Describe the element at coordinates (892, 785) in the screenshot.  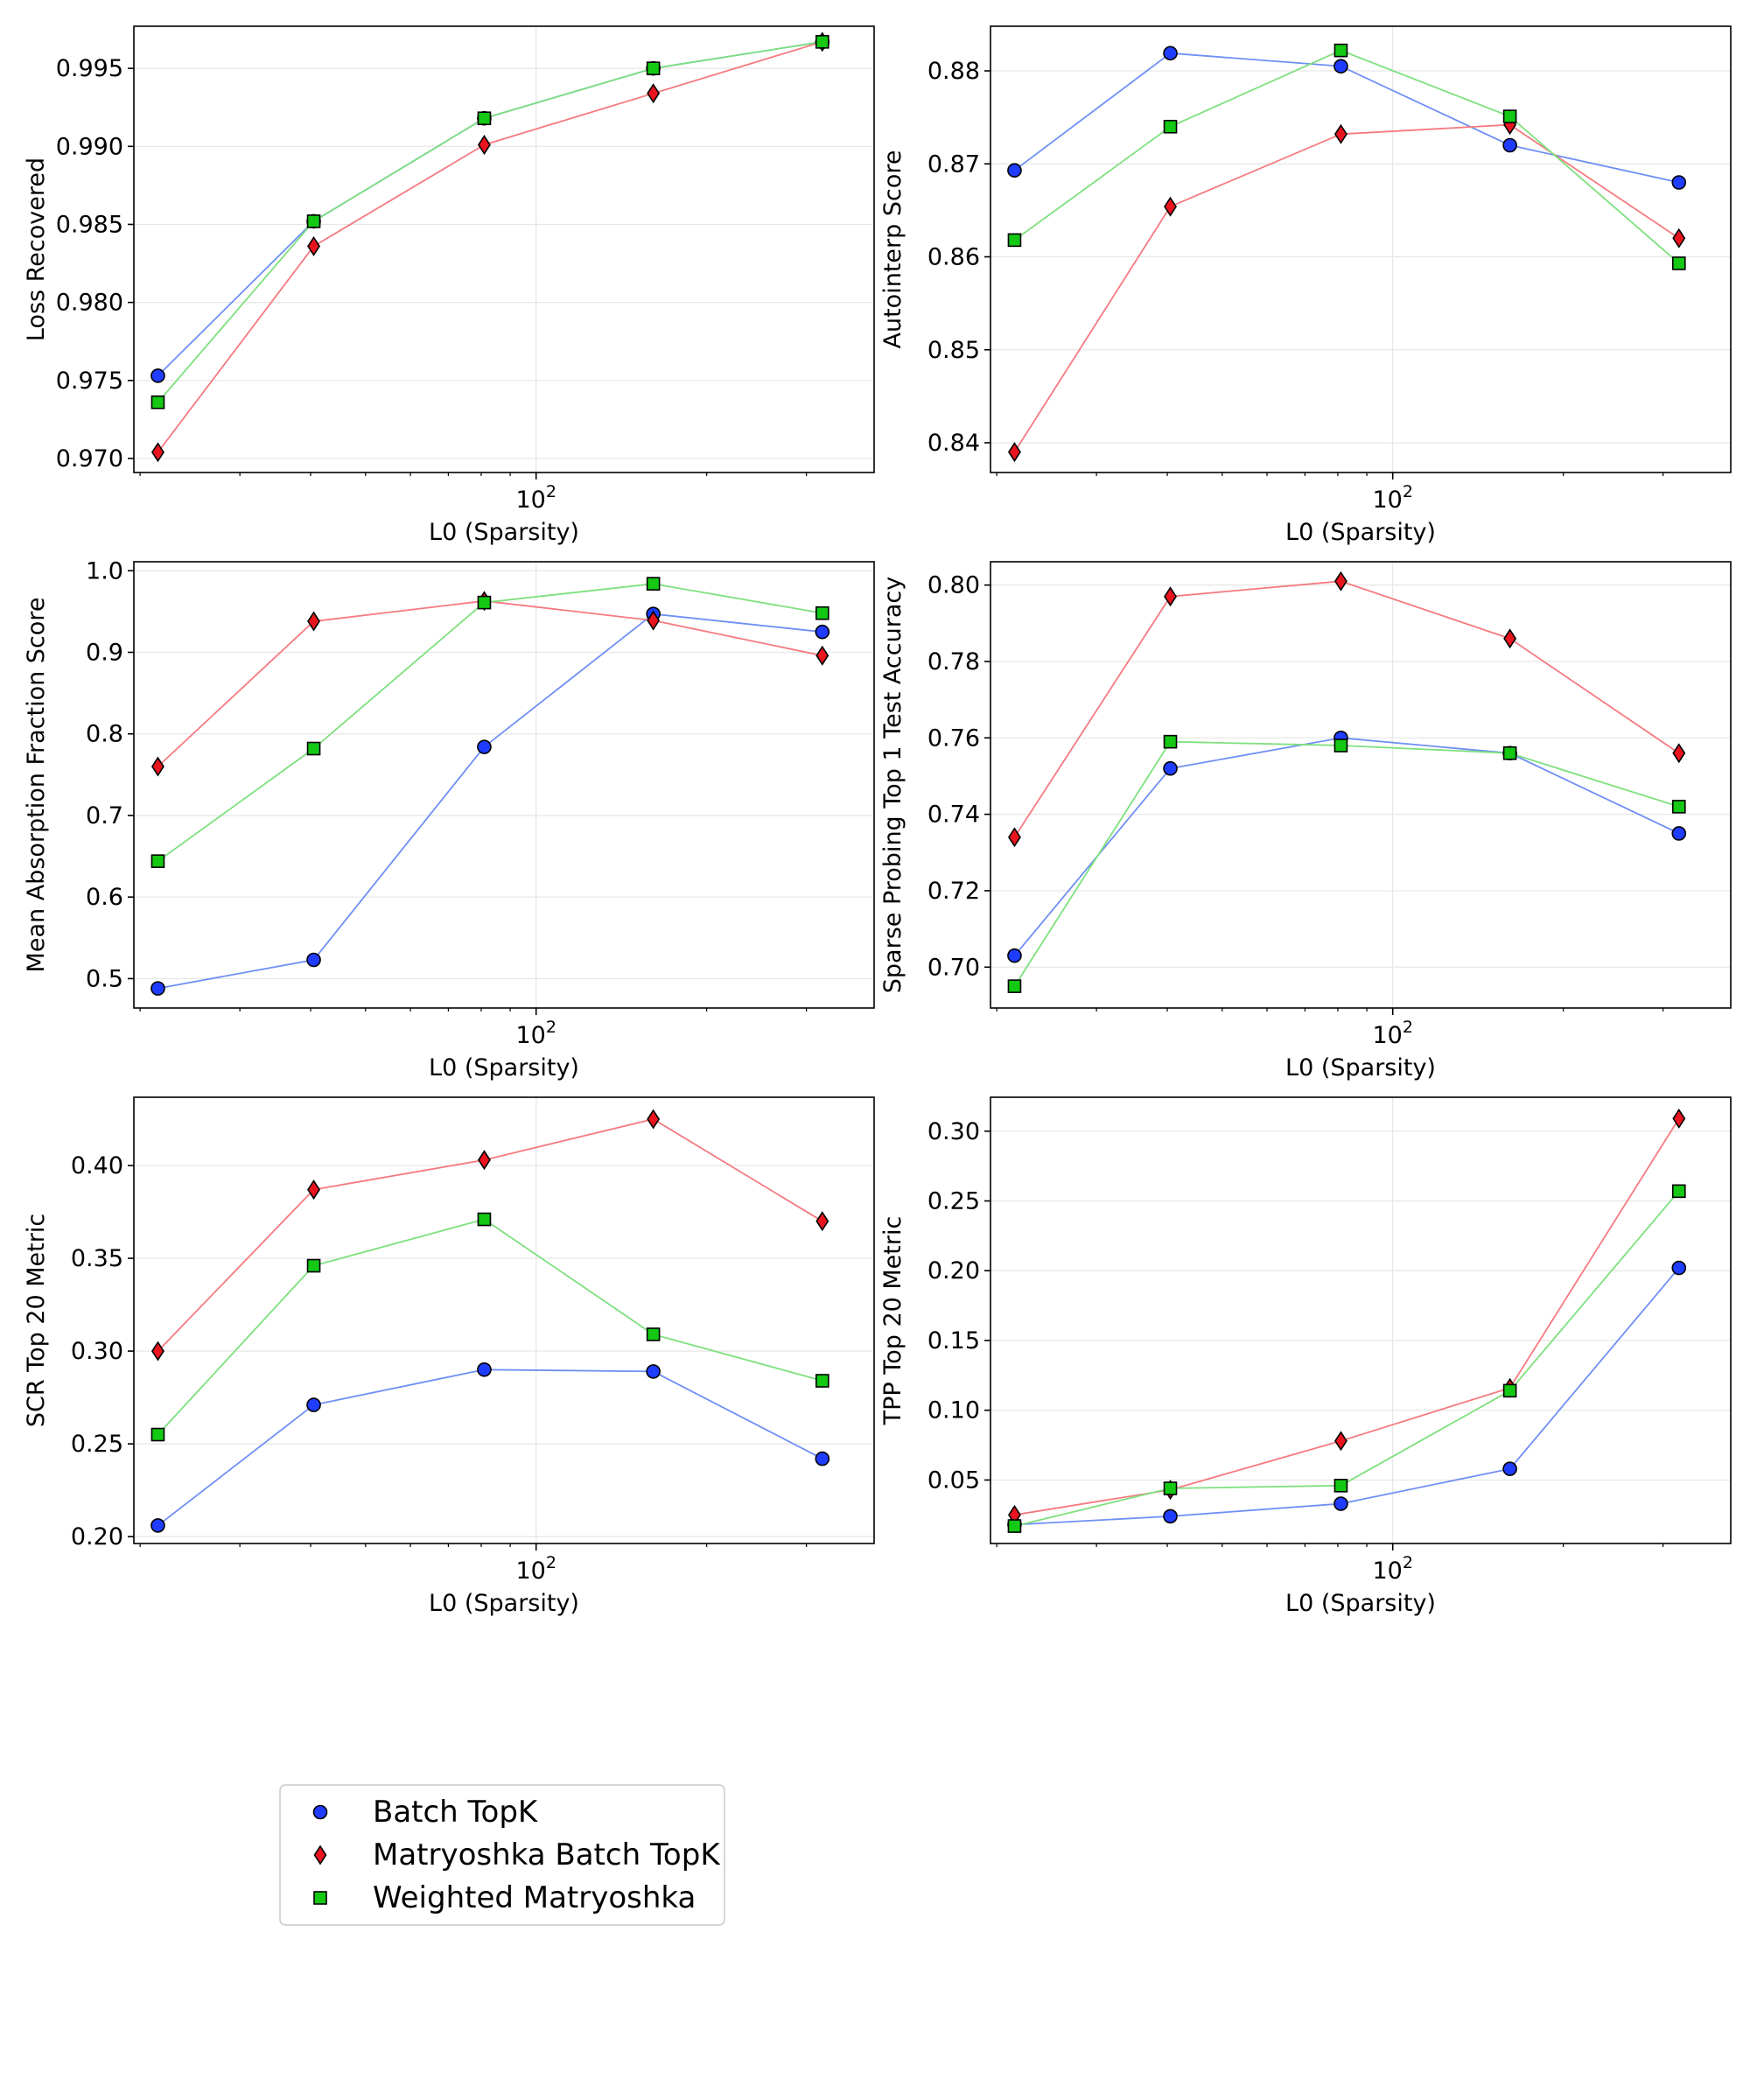
I see `y-axis-label: Sparse Probing Top 1 Test Accuracy` at that location.